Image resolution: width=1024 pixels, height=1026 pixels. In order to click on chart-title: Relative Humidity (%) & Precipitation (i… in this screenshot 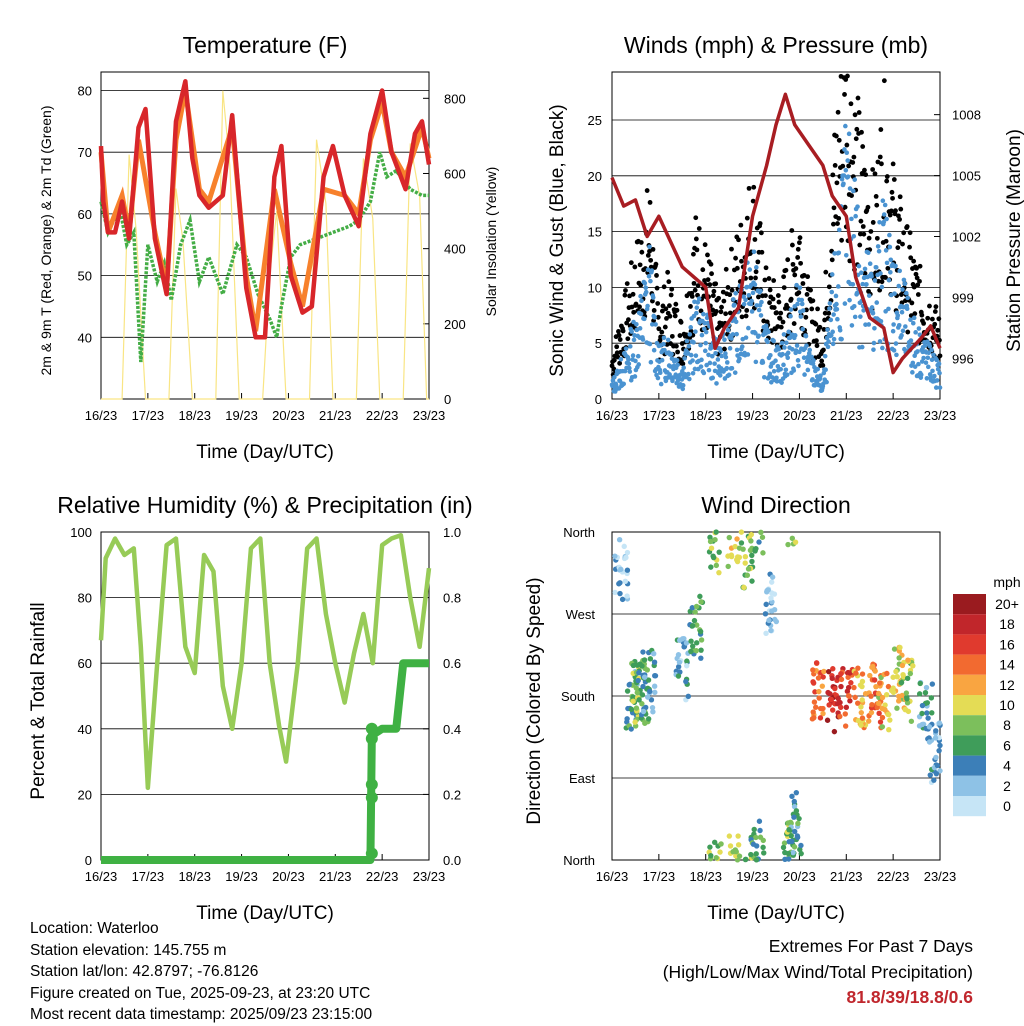, I will do `click(264, 505)`.